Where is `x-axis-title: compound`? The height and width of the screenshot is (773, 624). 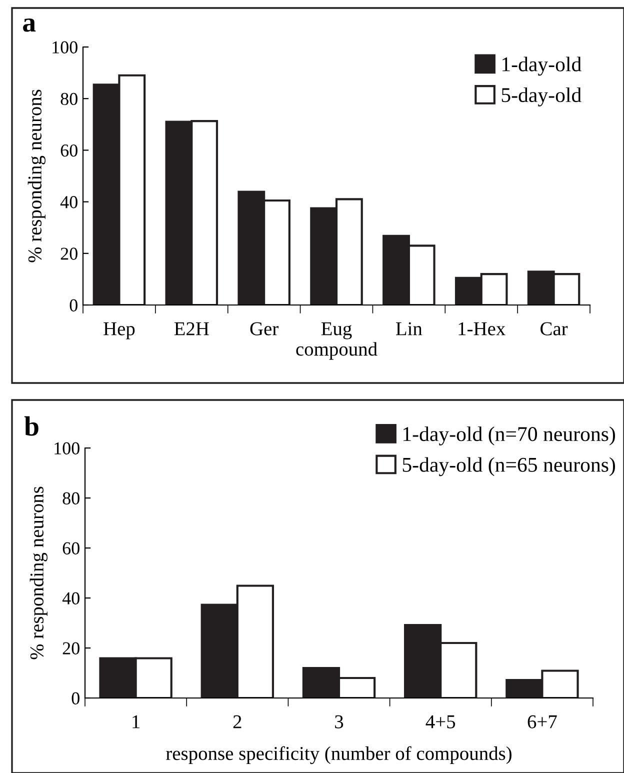 x-axis-title: compound is located at coordinates (337, 351).